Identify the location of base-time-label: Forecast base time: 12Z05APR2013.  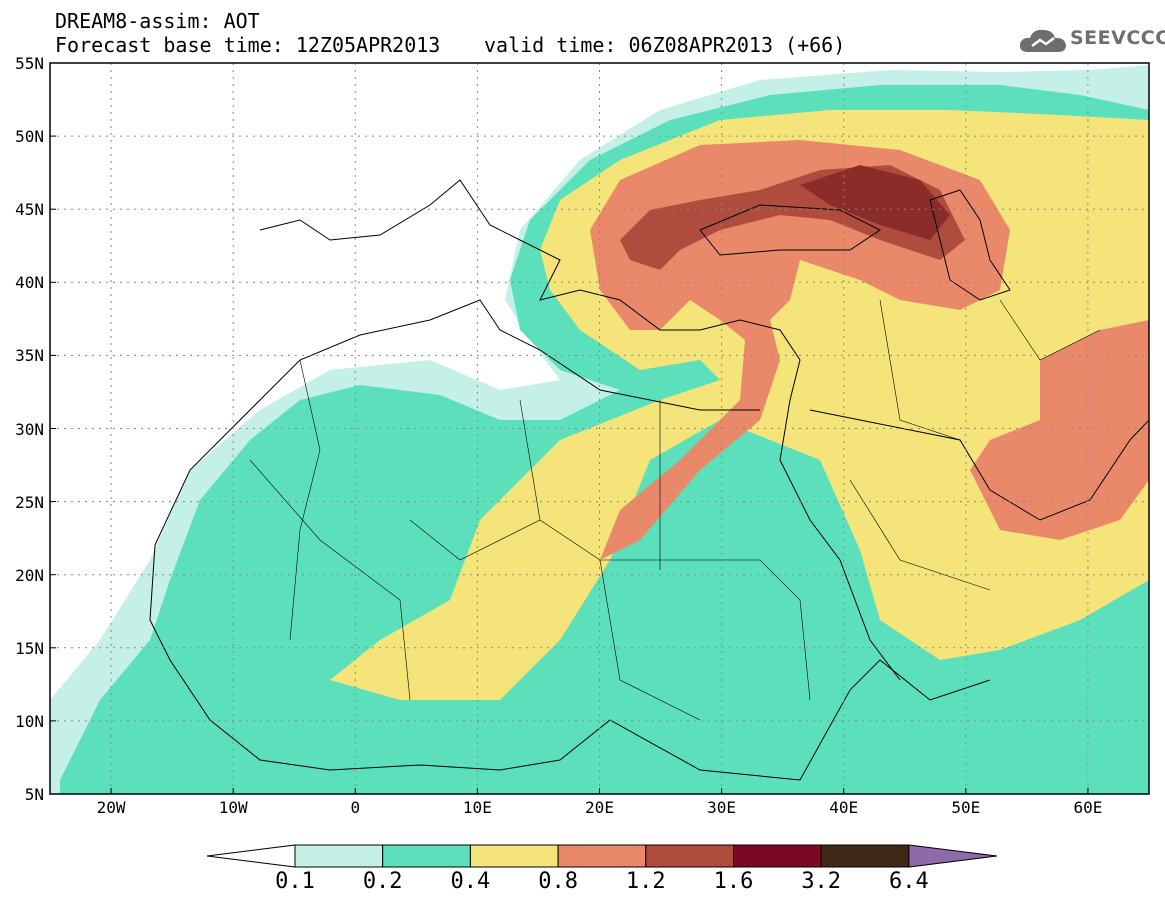
(248, 45).